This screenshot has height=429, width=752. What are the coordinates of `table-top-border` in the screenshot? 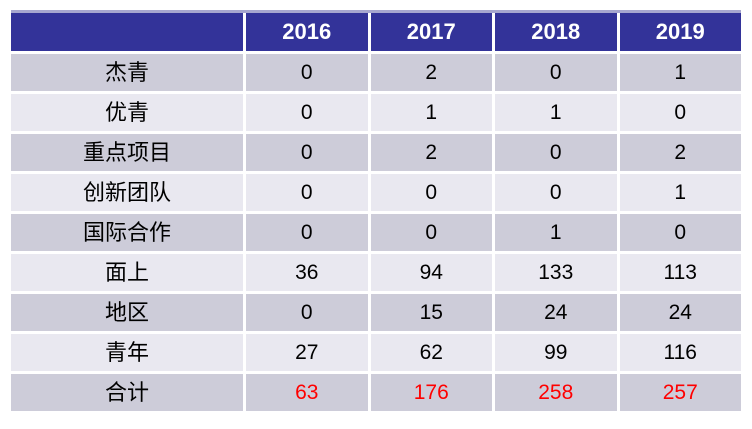 It's located at (376, 11).